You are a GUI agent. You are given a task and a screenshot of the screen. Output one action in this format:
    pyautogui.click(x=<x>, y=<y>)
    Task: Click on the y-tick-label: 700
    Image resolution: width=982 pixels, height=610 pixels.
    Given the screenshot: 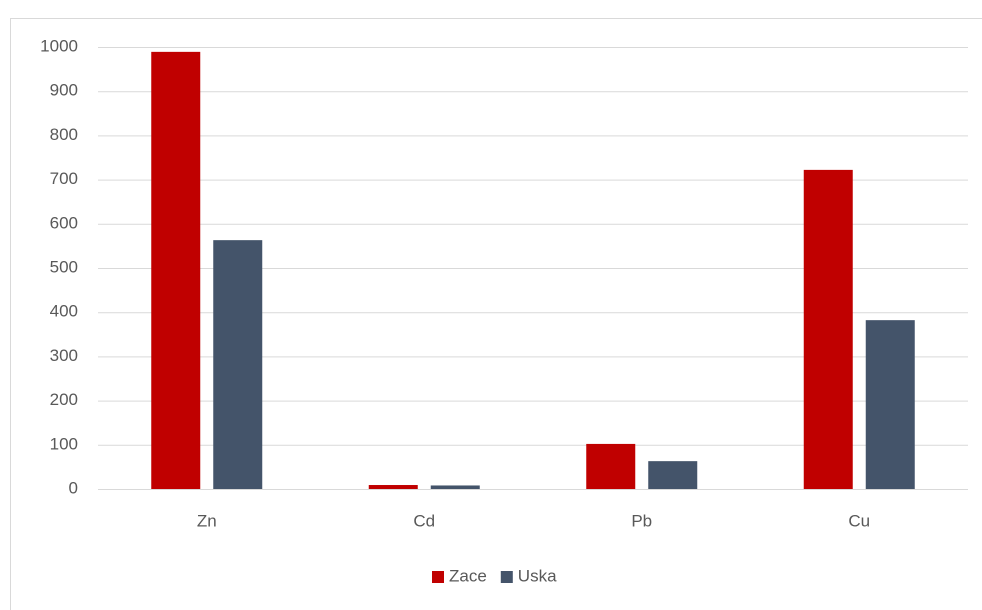 What is the action you would take?
    pyautogui.click(x=64, y=178)
    